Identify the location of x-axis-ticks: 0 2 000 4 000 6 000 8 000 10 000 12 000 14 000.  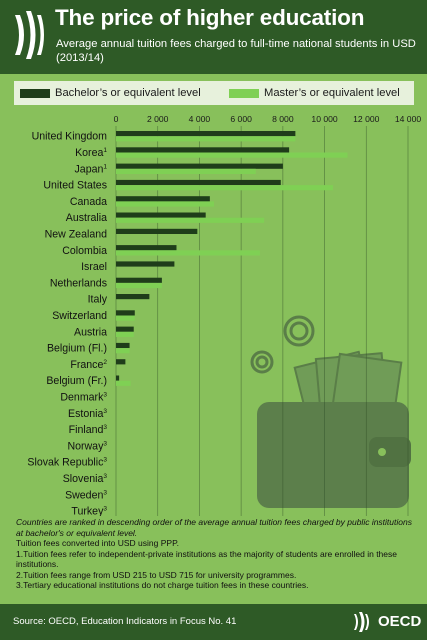
(268, 119).